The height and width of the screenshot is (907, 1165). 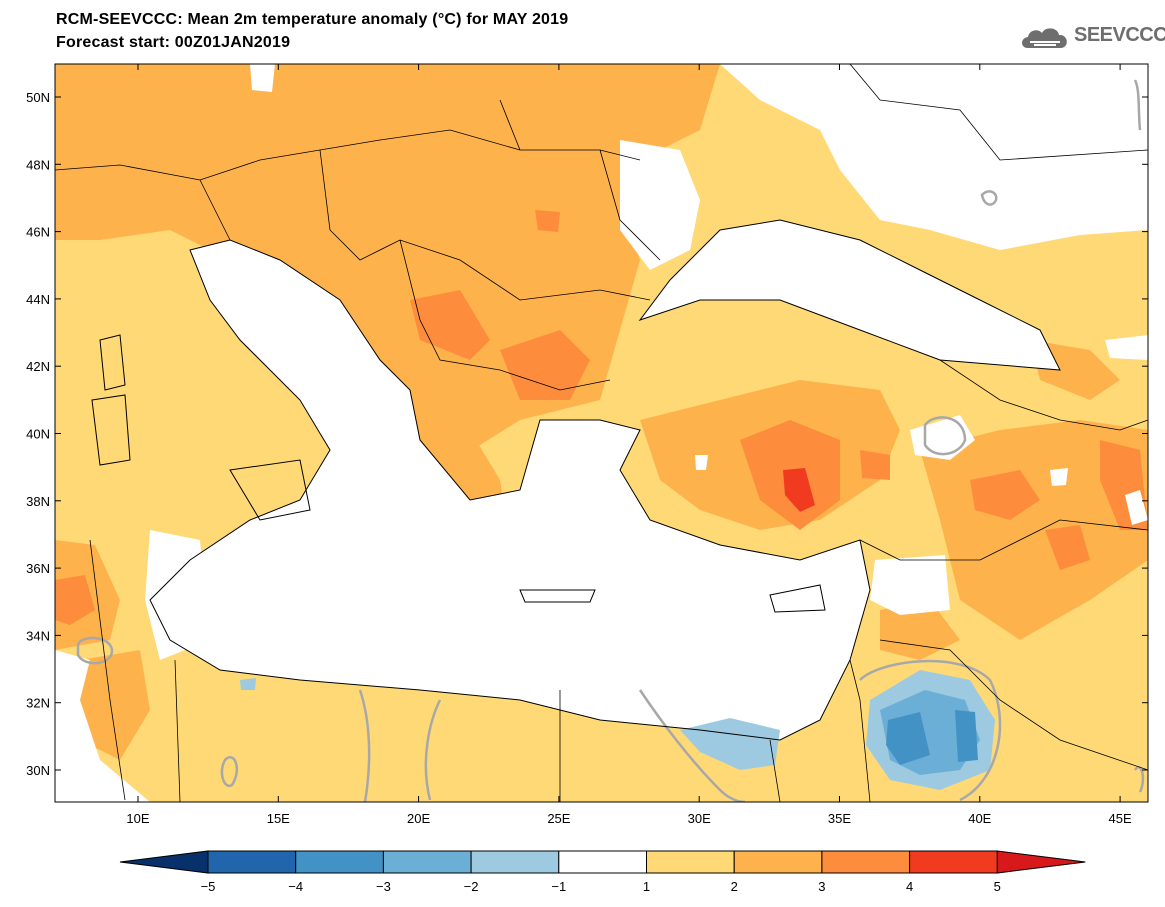 What do you see at coordinates (38, 164) in the screenshot?
I see `lat-label: 48N` at bounding box center [38, 164].